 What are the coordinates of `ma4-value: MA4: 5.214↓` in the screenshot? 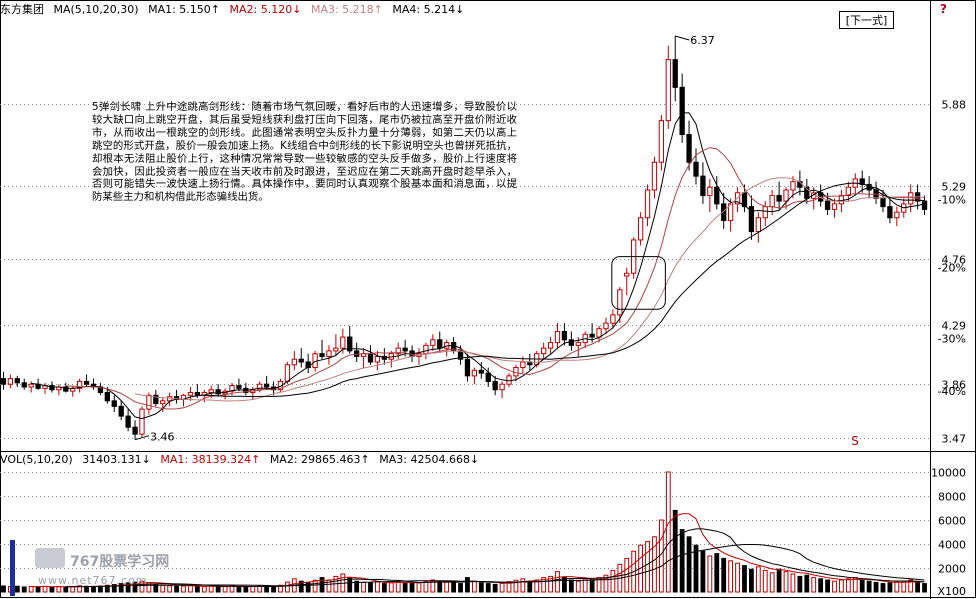 It's located at (428, 9).